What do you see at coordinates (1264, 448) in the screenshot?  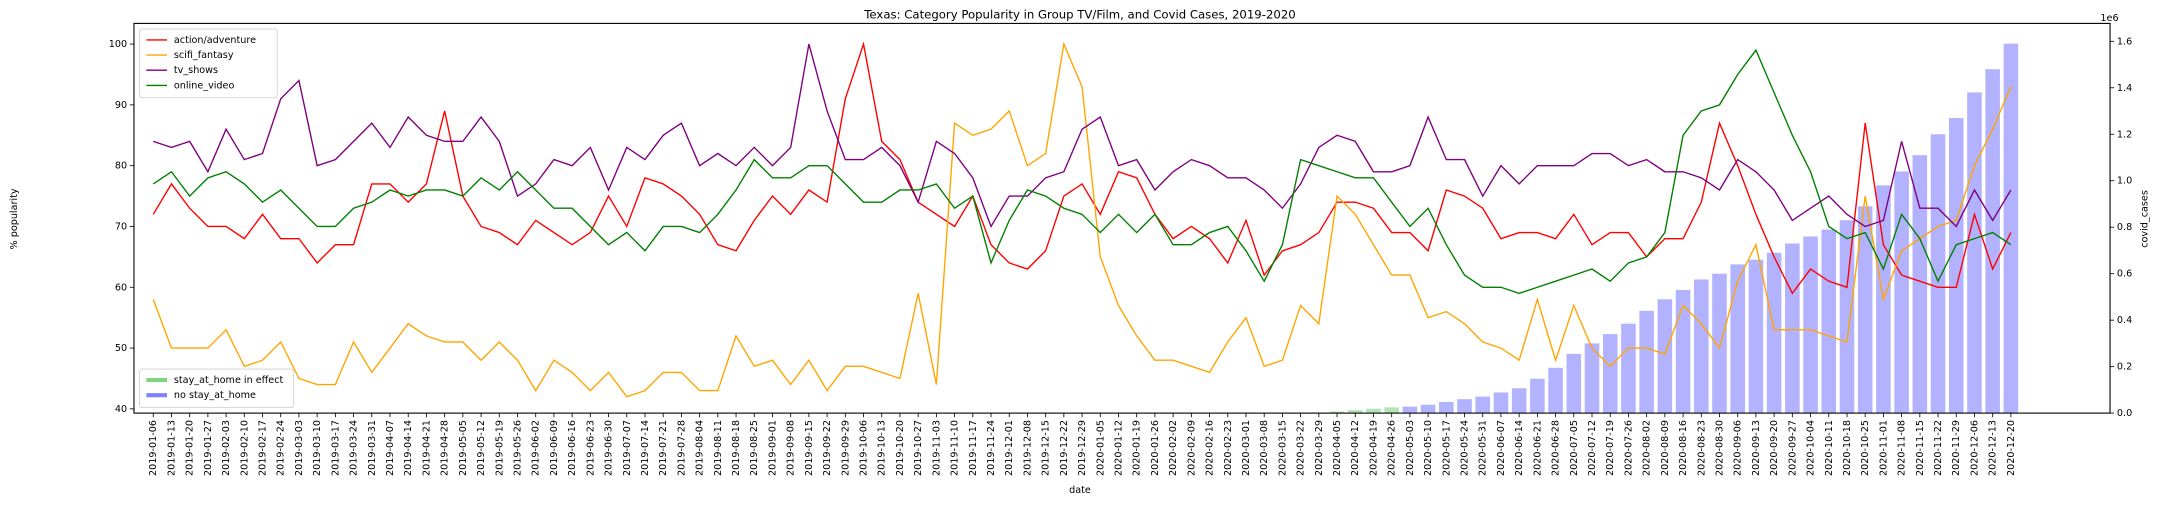 I see `x-tick-label: 2020-03-08` at bounding box center [1264, 448].